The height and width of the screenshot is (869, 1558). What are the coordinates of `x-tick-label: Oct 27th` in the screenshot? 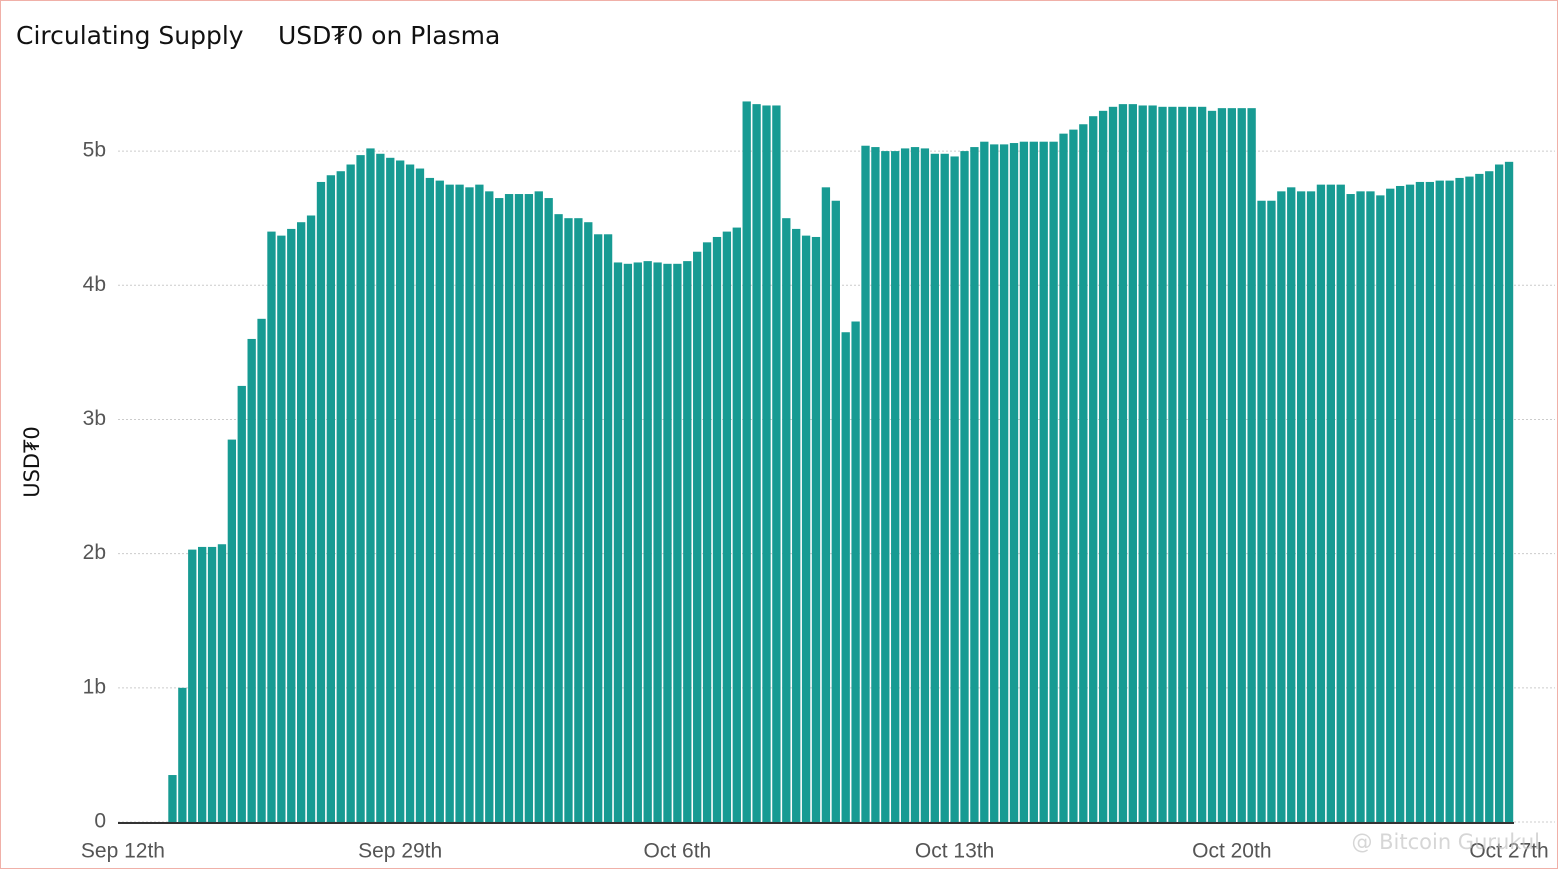 It's located at (1508, 851).